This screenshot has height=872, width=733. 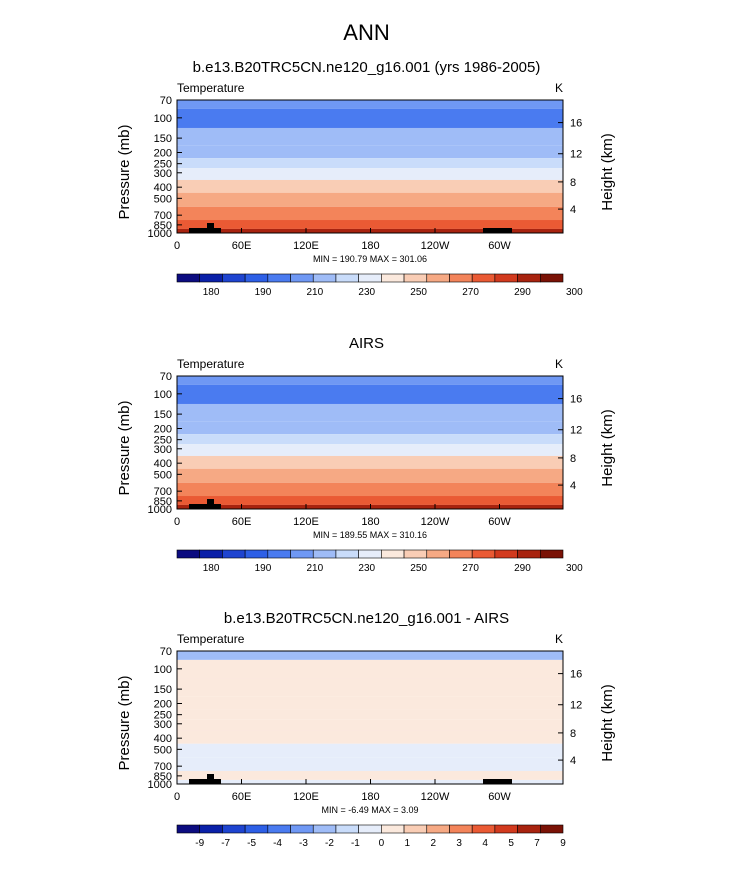 What do you see at coordinates (366, 32) in the screenshot?
I see `figure-title: ANN` at bounding box center [366, 32].